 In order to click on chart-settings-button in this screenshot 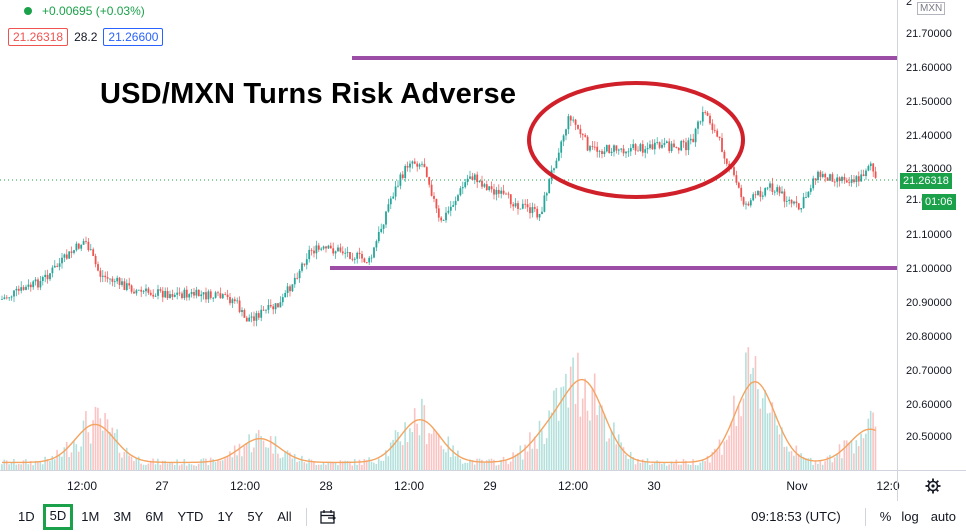, I will do `click(931, 485)`.